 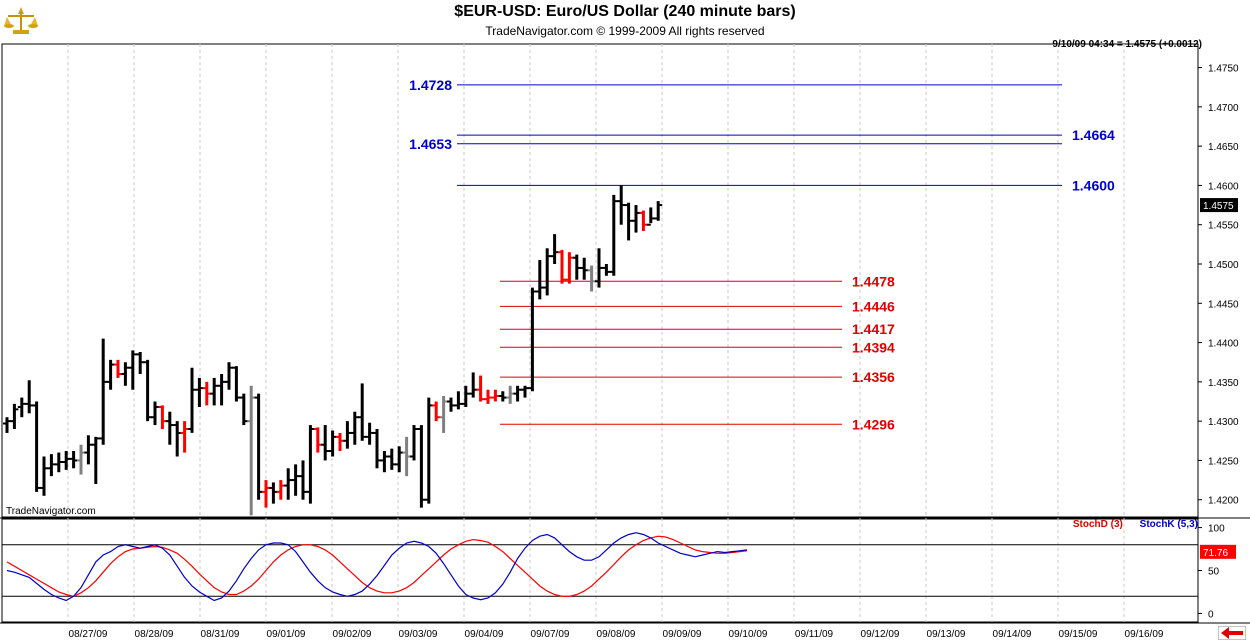 What do you see at coordinates (1127, 44) in the screenshot?
I see `last-quote: 9/10/09 04:34 = 1.4575 (+0.0012)` at bounding box center [1127, 44].